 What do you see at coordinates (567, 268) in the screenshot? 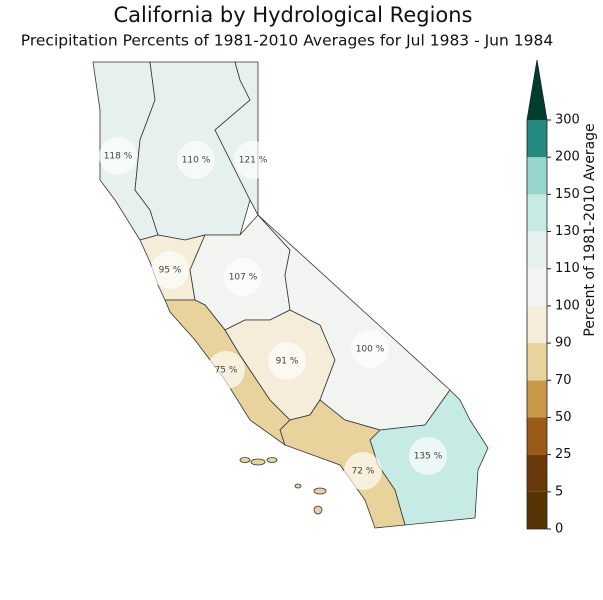
I see `colorbar-tick-label: 110` at bounding box center [567, 268].